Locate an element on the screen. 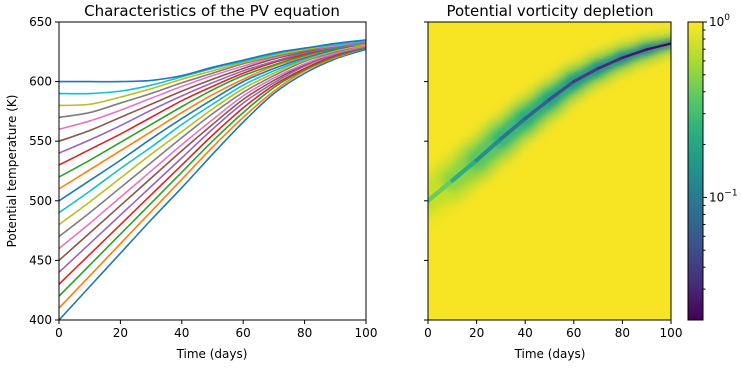  left-y-tick-label-1: 450 is located at coordinates (40, 260).